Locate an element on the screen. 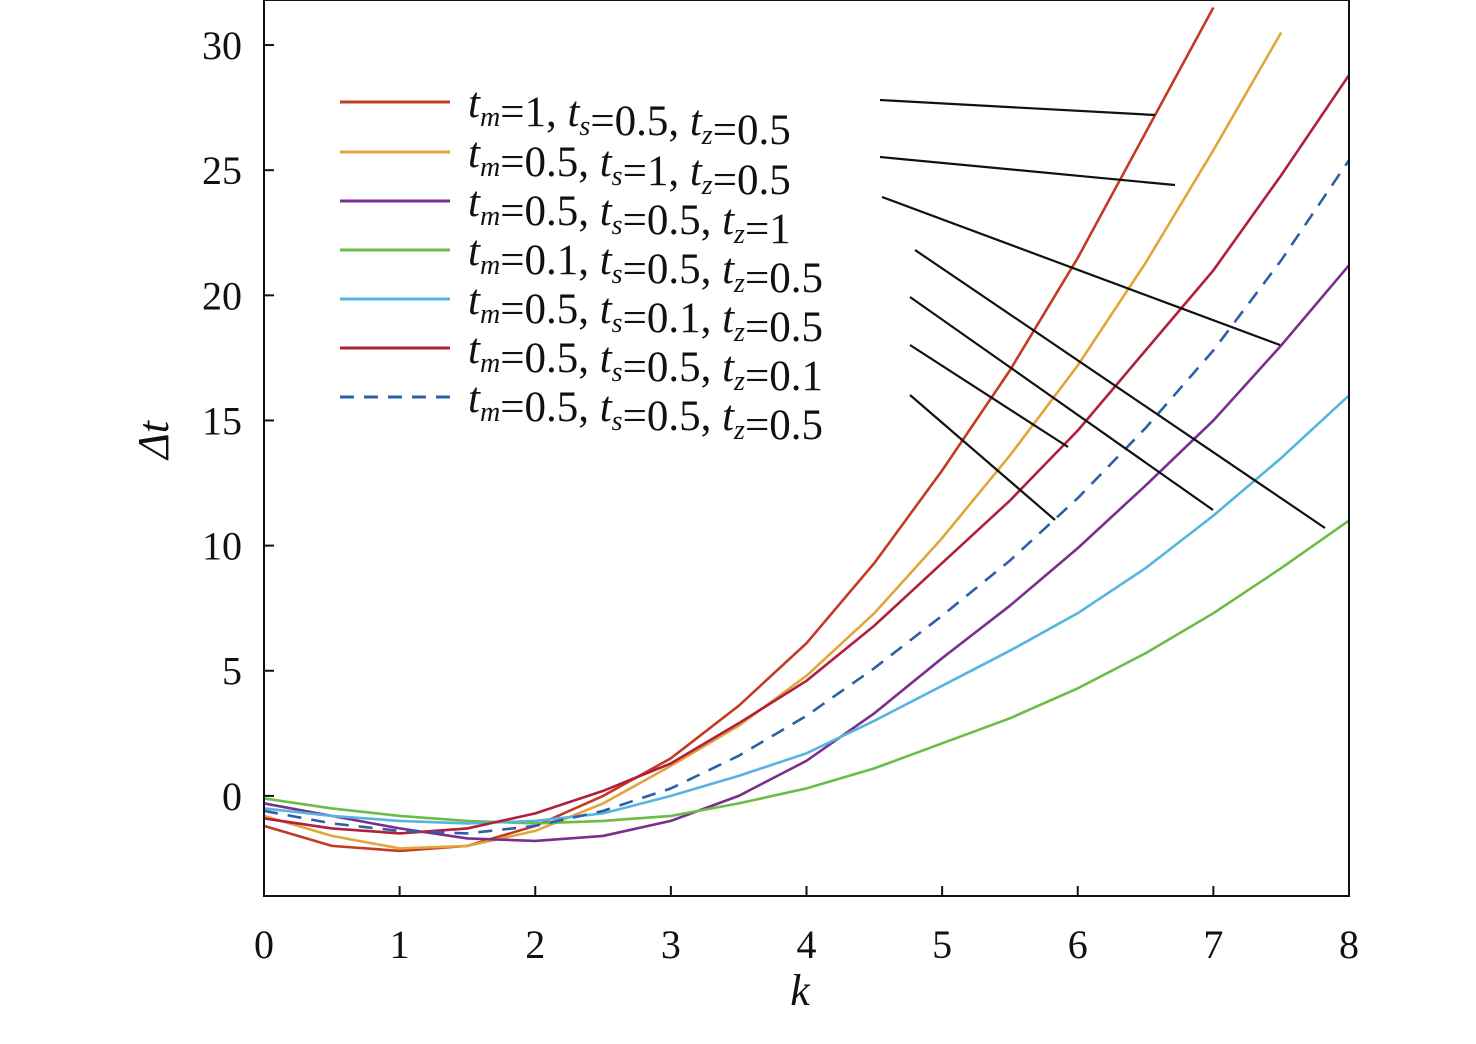 Image resolution: width=1476 pixels, height=1044 pixels. y-tick-label: 25 is located at coordinates (222, 170).